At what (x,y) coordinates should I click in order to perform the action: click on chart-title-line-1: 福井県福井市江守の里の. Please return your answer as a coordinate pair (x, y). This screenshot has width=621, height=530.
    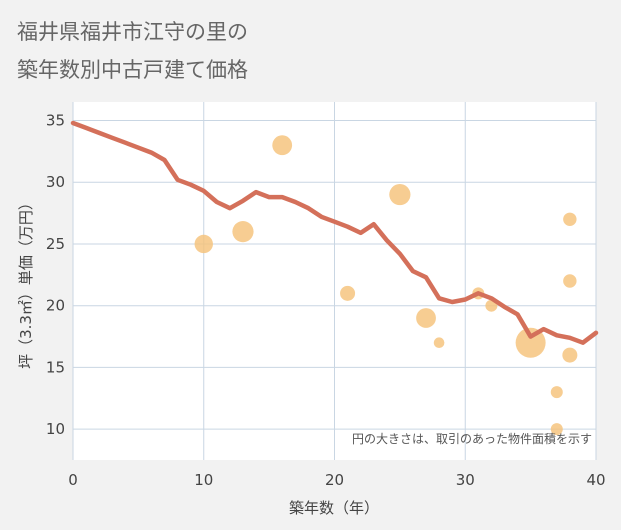
    Looking at the image, I should click on (132, 32).